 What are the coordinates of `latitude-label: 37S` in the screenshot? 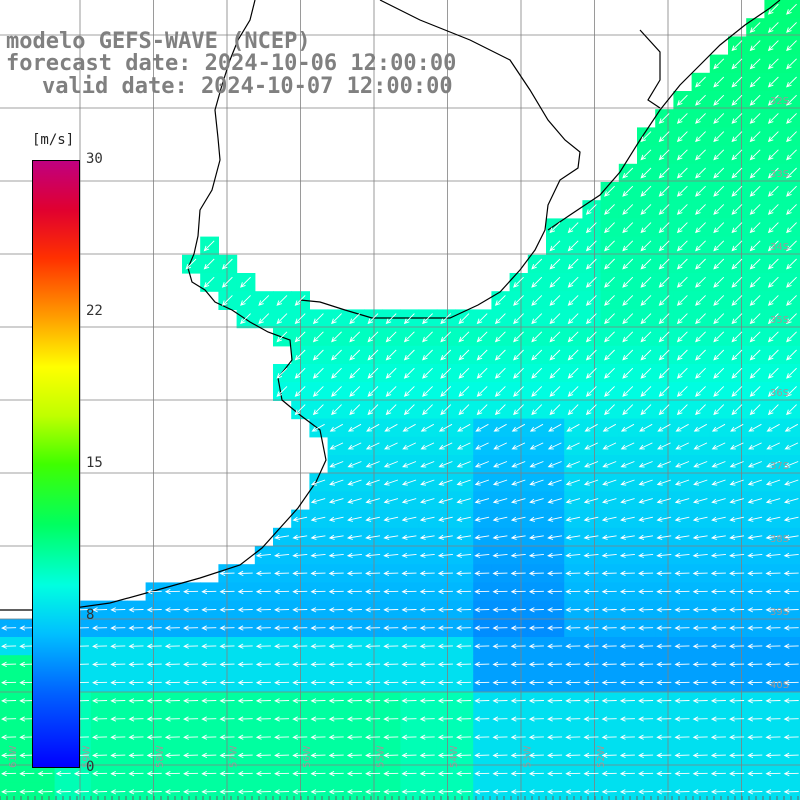 It's located at (779, 466).